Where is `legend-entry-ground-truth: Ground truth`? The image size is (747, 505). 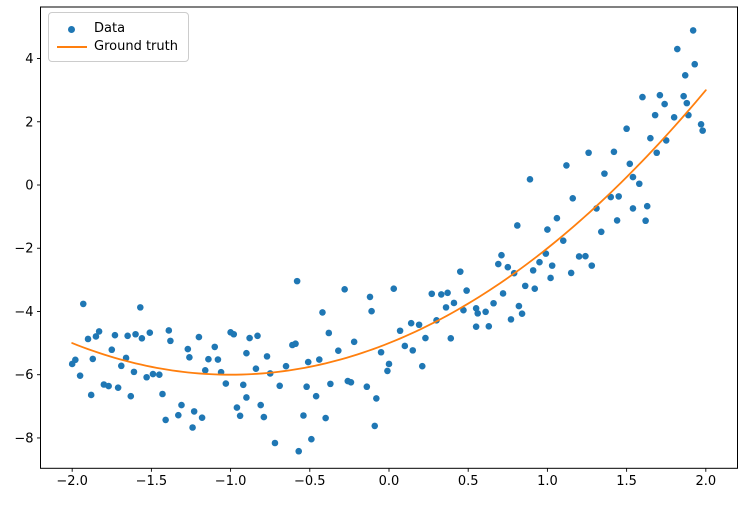 legend-entry-ground-truth: Ground truth is located at coordinates (115, 47).